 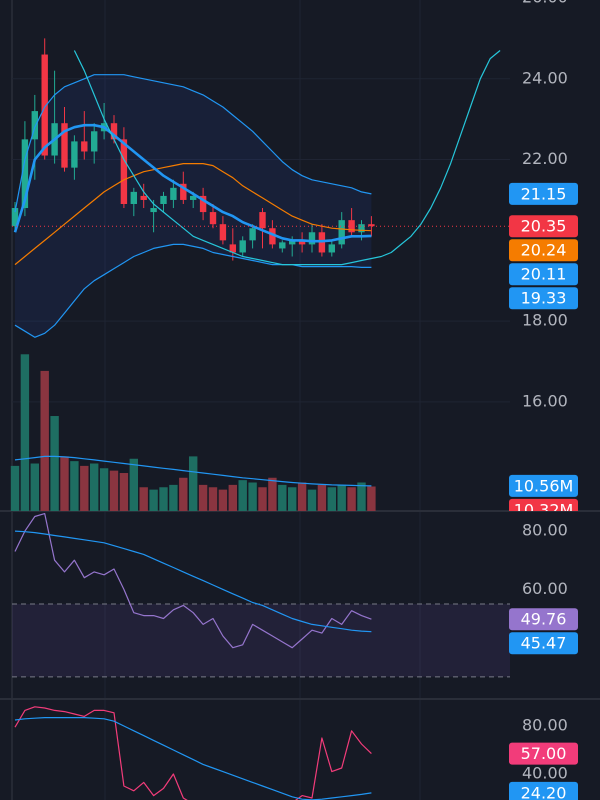 I want to click on price-tag-label: 20.11, so click(x=544, y=274).